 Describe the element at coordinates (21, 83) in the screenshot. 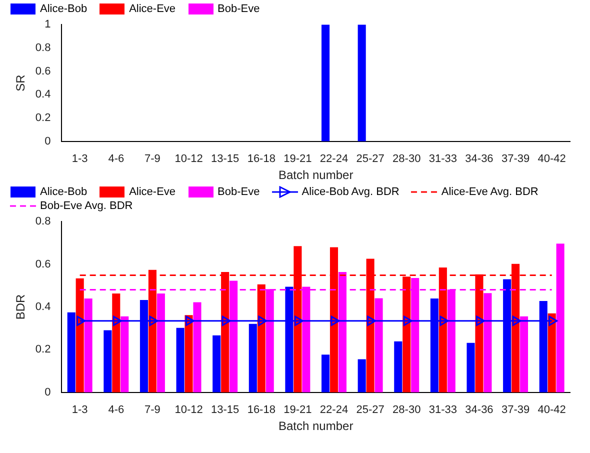

I see `y-axis-title: SR` at that location.